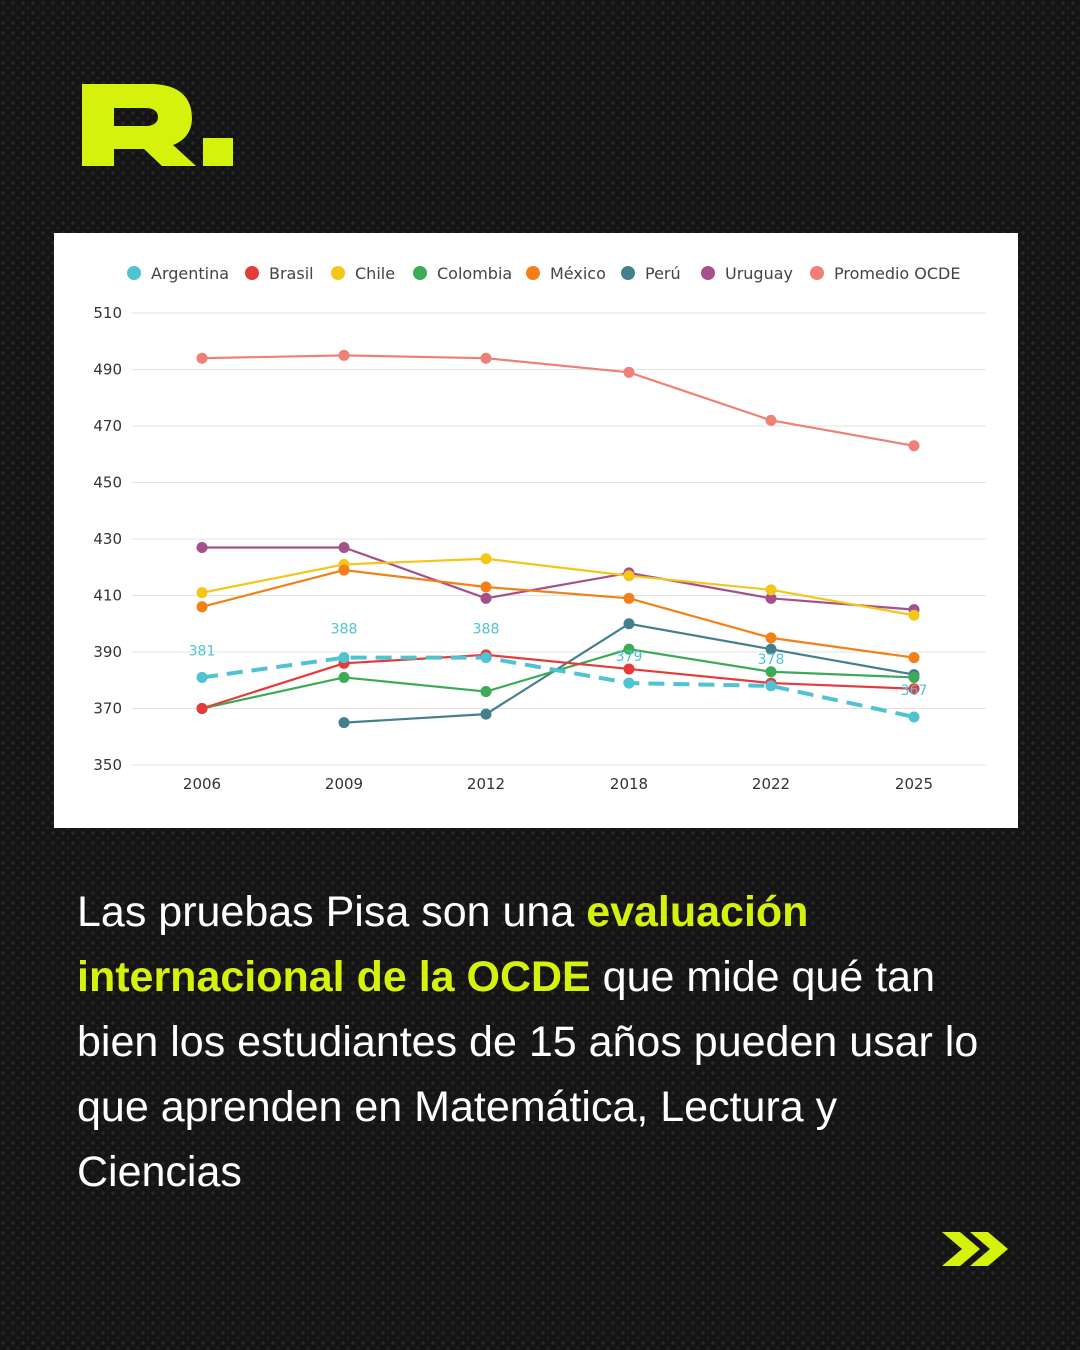 The image size is (1080, 1350). I want to click on brand-logo, so click(157, 125).